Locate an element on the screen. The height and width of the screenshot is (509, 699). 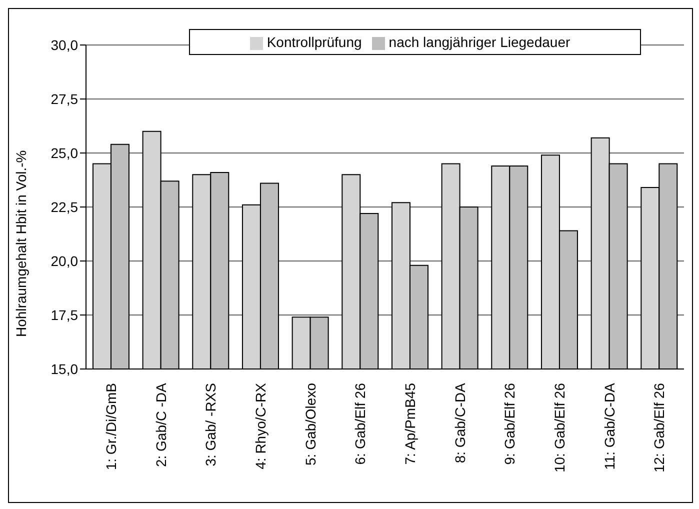
x-tick-label: 1: Gr./Di/GmB is located at coordinates (110, 426).